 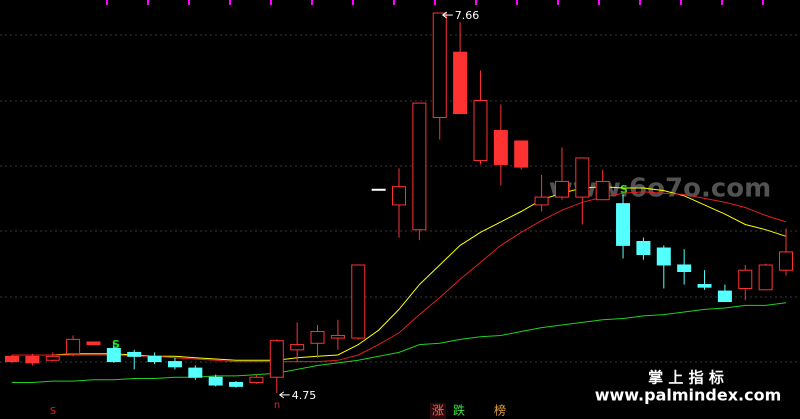 What do you see at coordinates (304, 395) in the screenshot?
I see `annotation: 4.75` at bounding box center [304, 395].